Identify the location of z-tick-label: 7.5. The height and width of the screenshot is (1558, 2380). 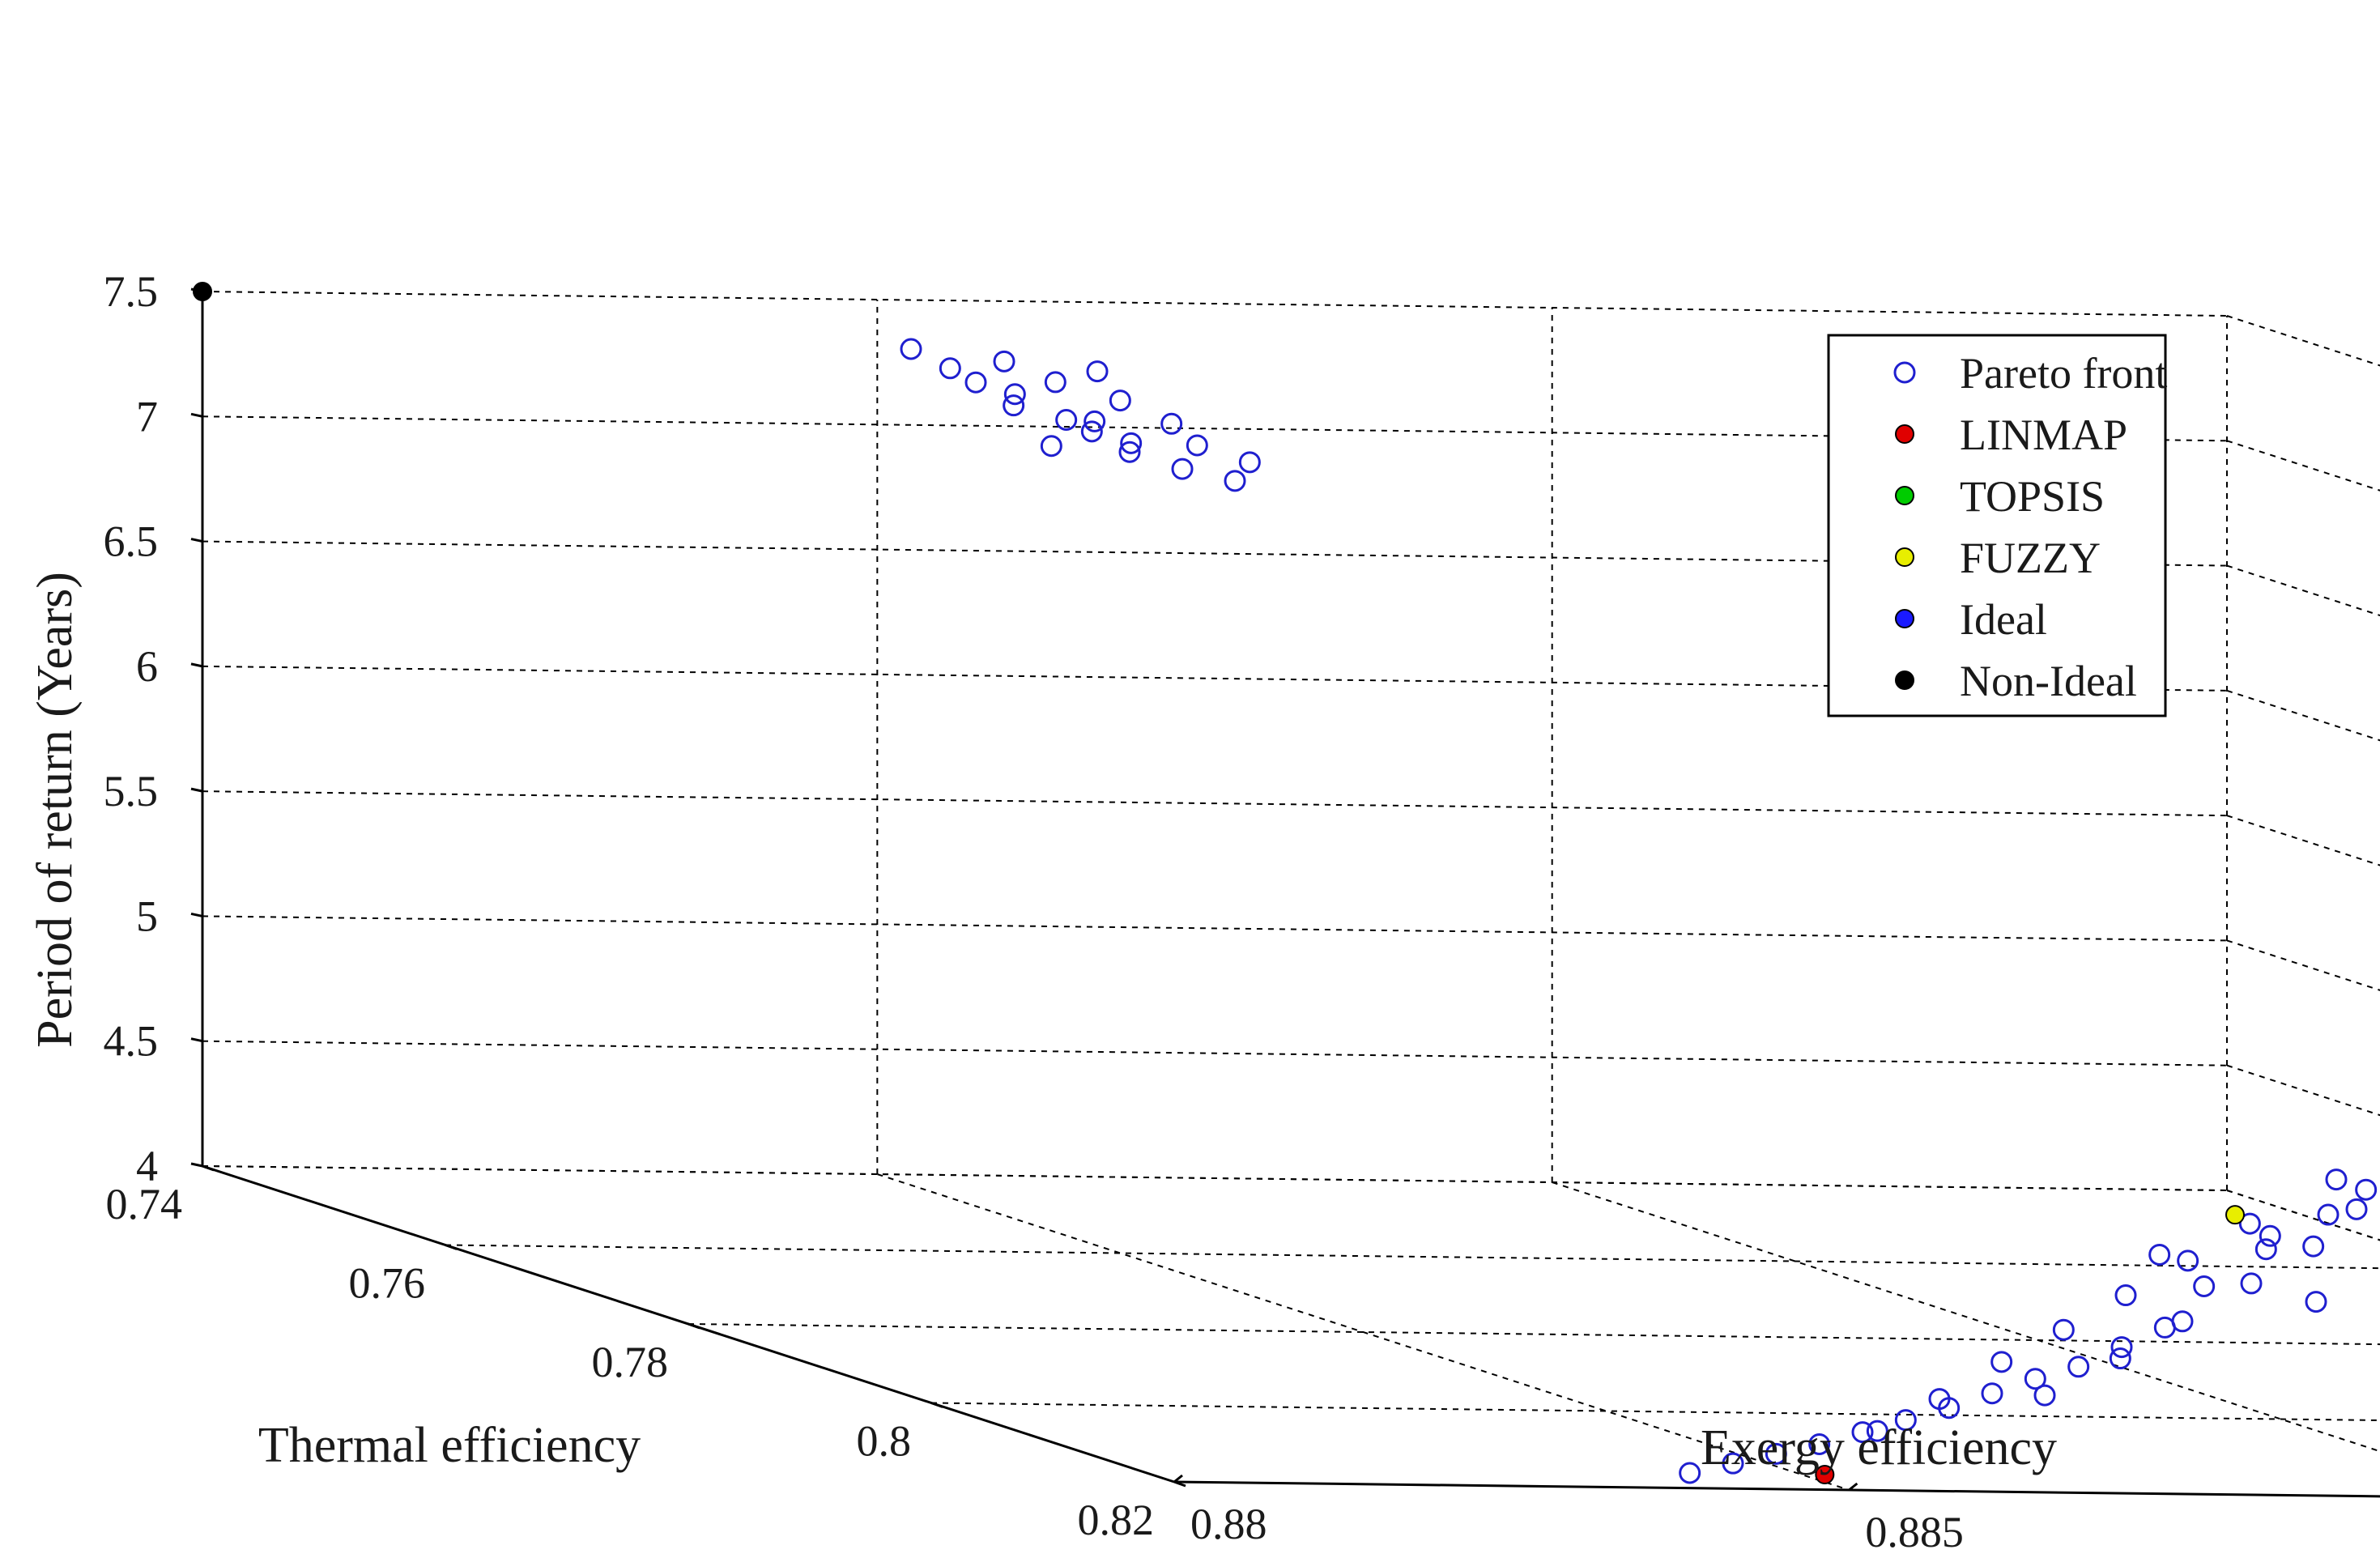
(131, 291).